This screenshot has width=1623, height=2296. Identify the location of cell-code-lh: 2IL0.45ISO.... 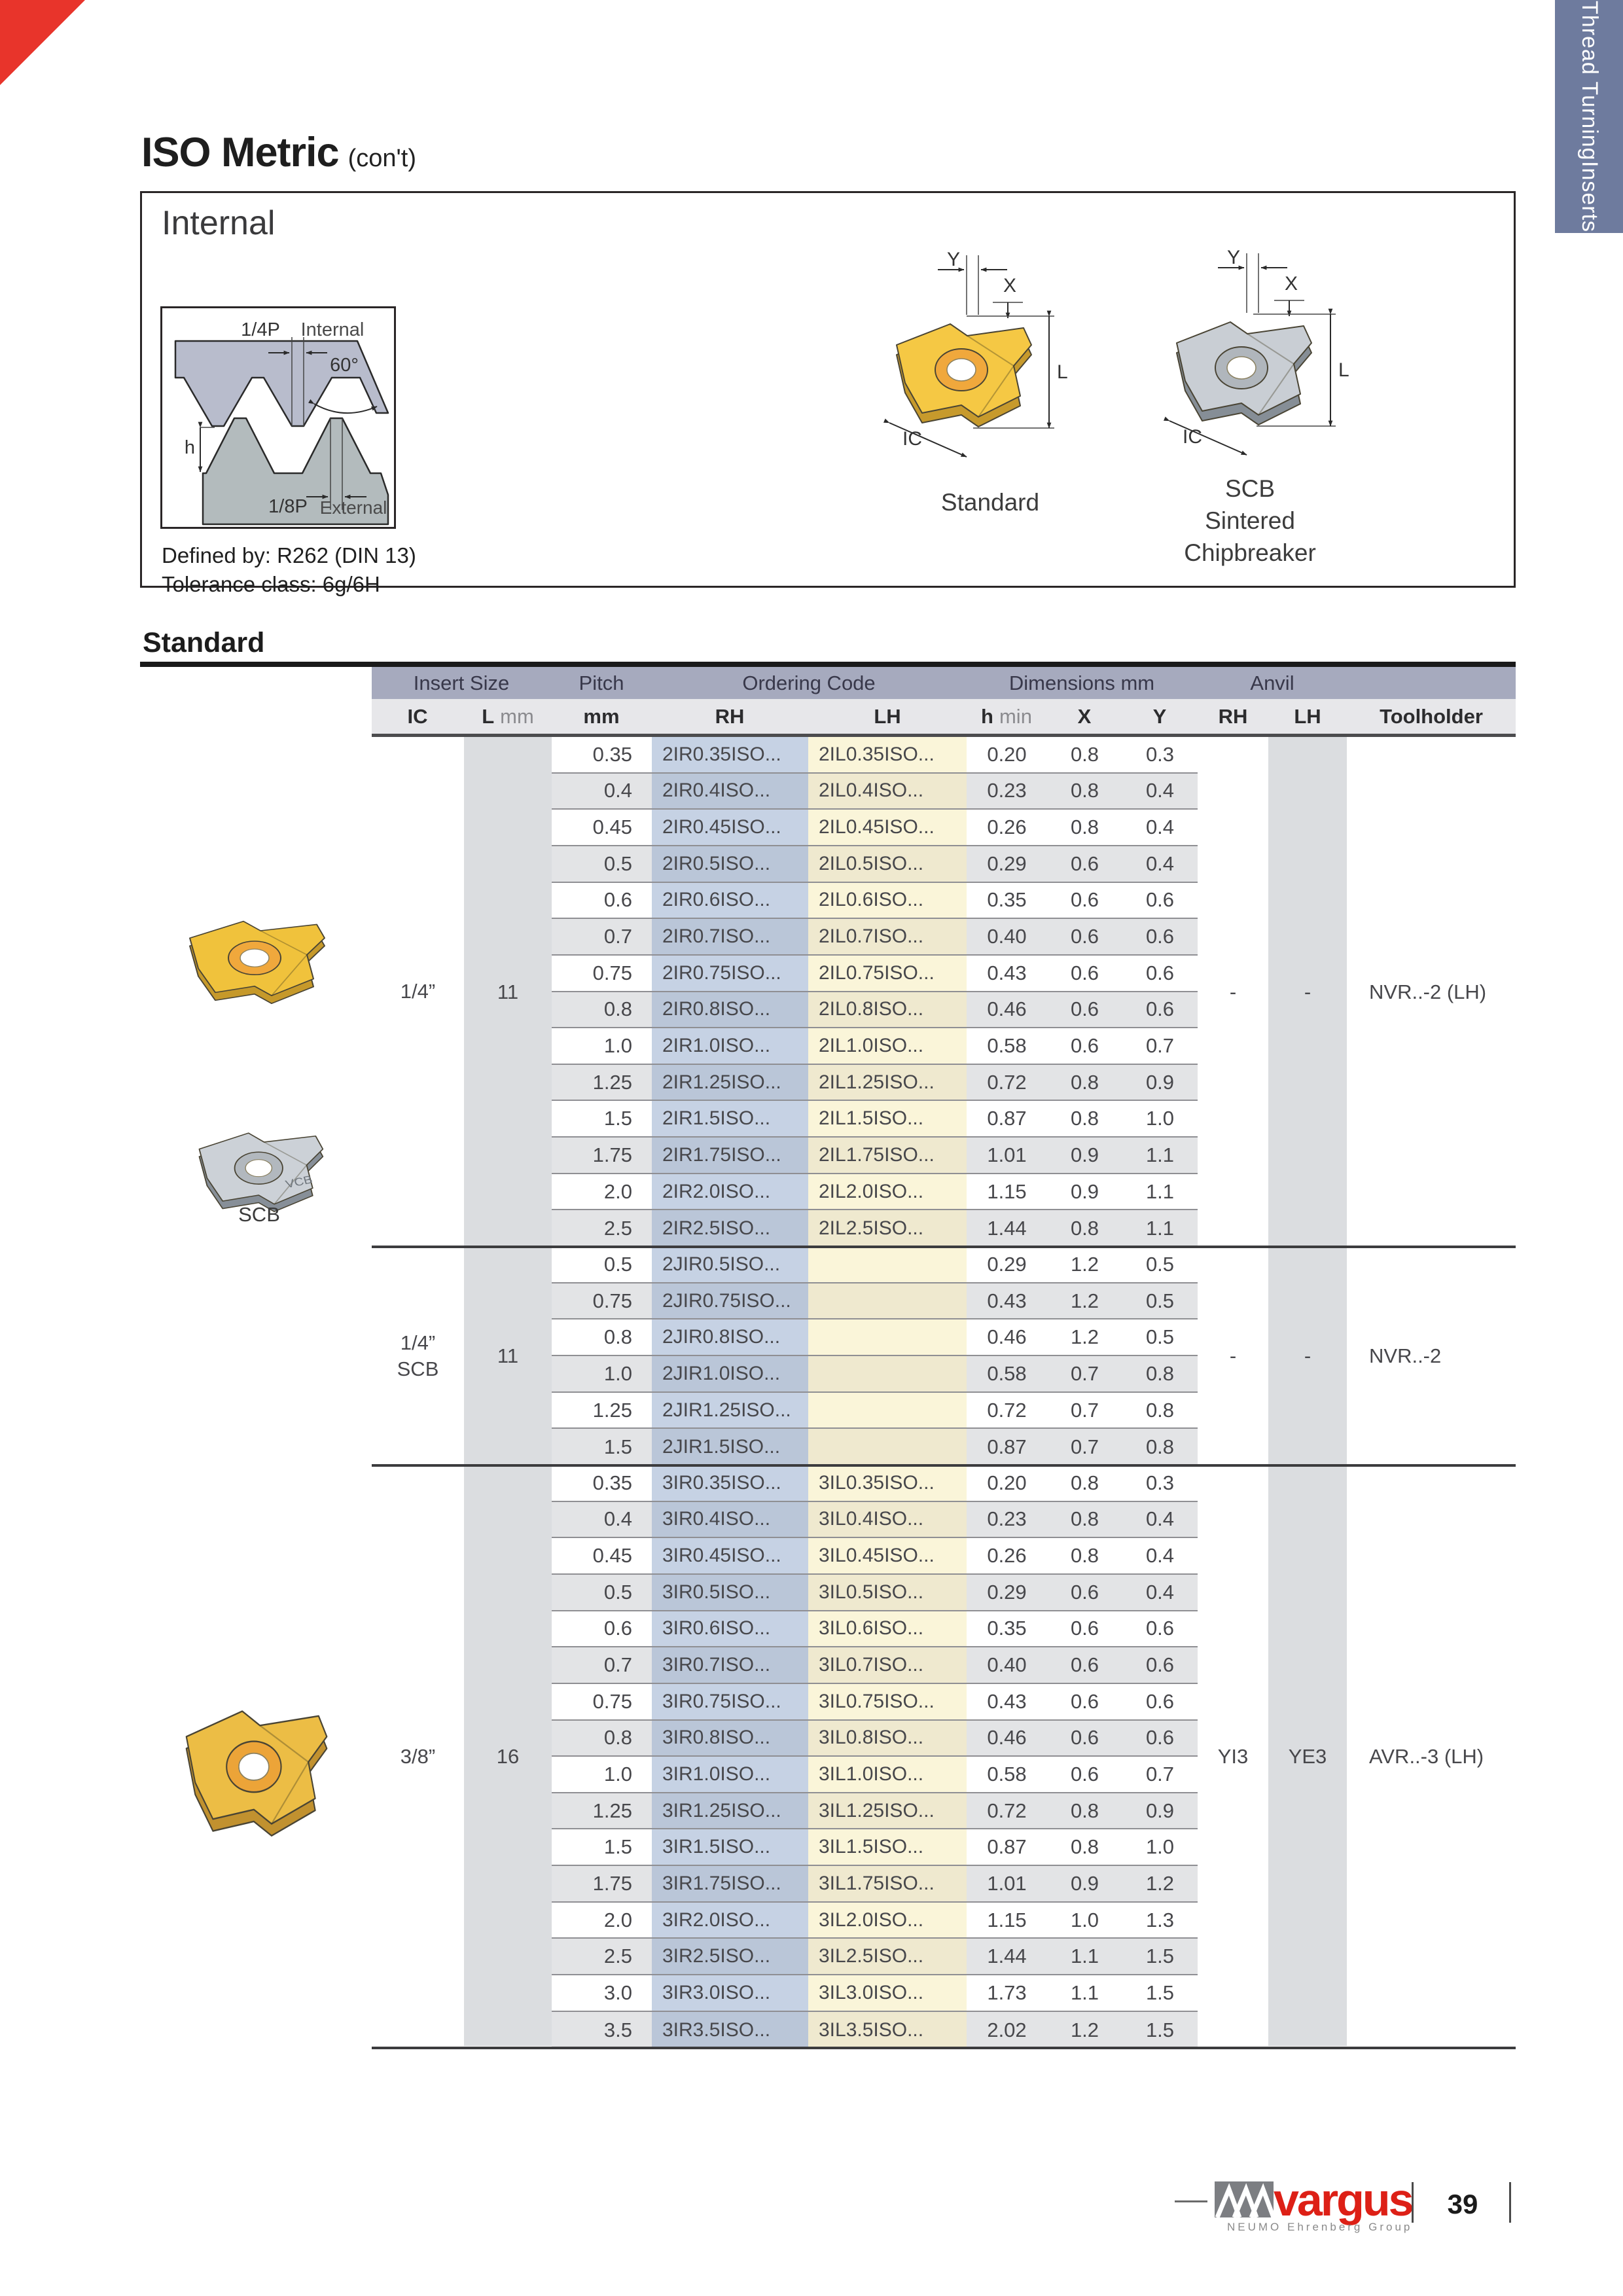
(888, 828).